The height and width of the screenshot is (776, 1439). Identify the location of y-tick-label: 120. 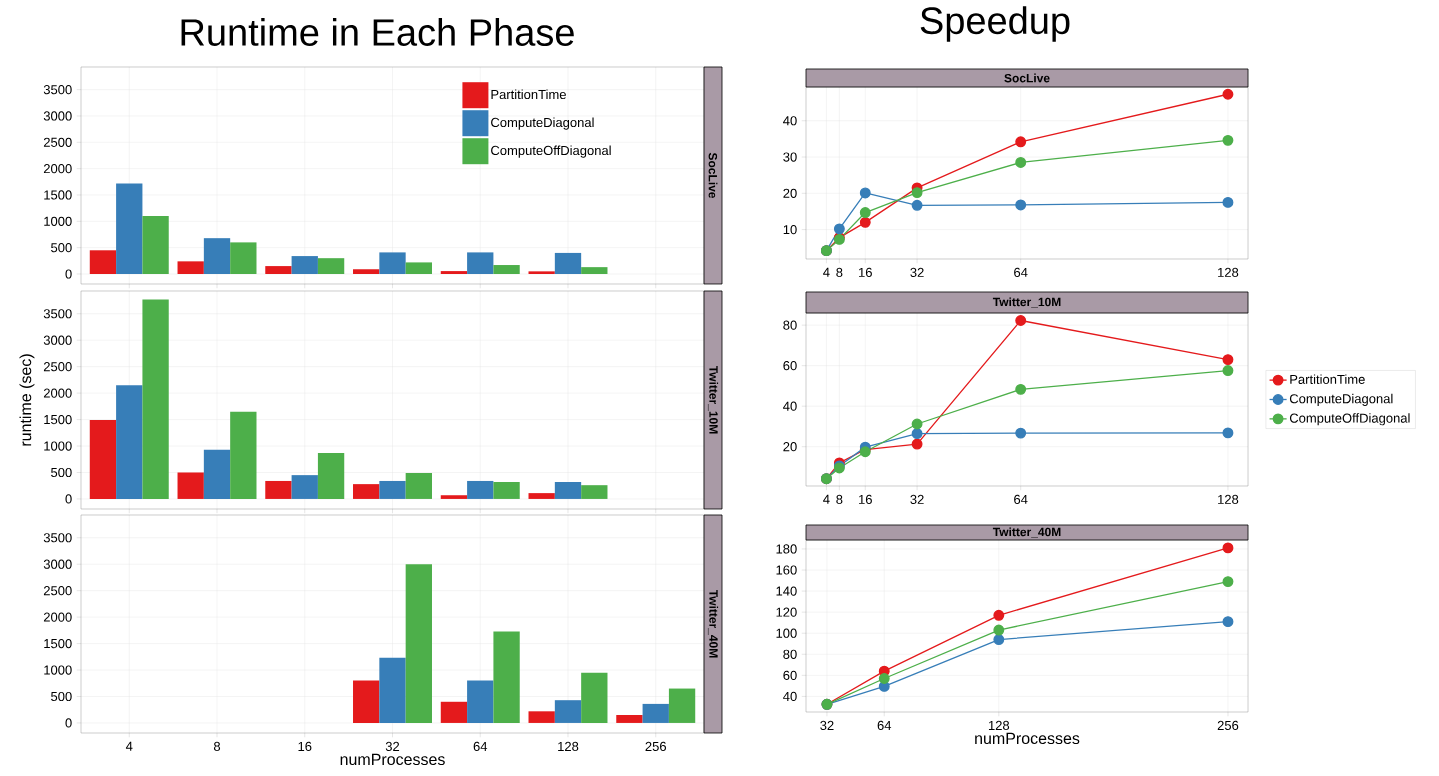
(786, 612).